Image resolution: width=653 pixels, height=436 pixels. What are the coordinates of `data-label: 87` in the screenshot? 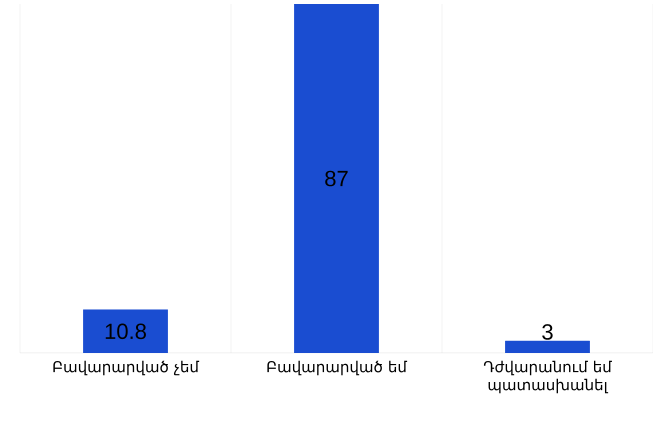 It's located at (336, 178).